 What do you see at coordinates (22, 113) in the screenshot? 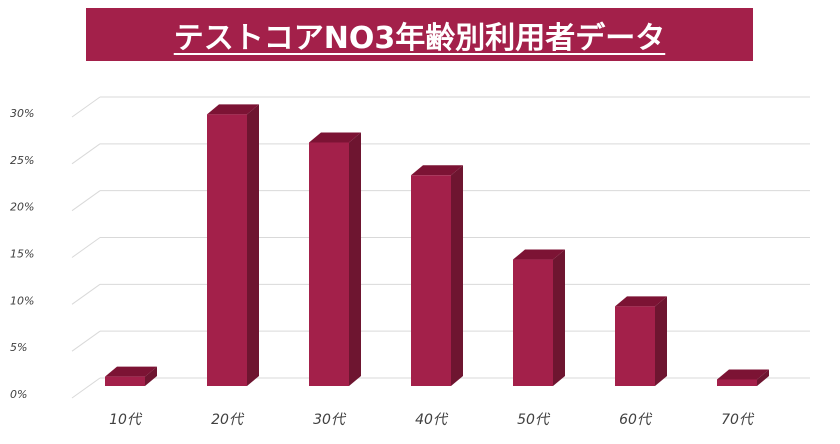
I see `y-tick-label: 30%` at bounding box center [22, 113].